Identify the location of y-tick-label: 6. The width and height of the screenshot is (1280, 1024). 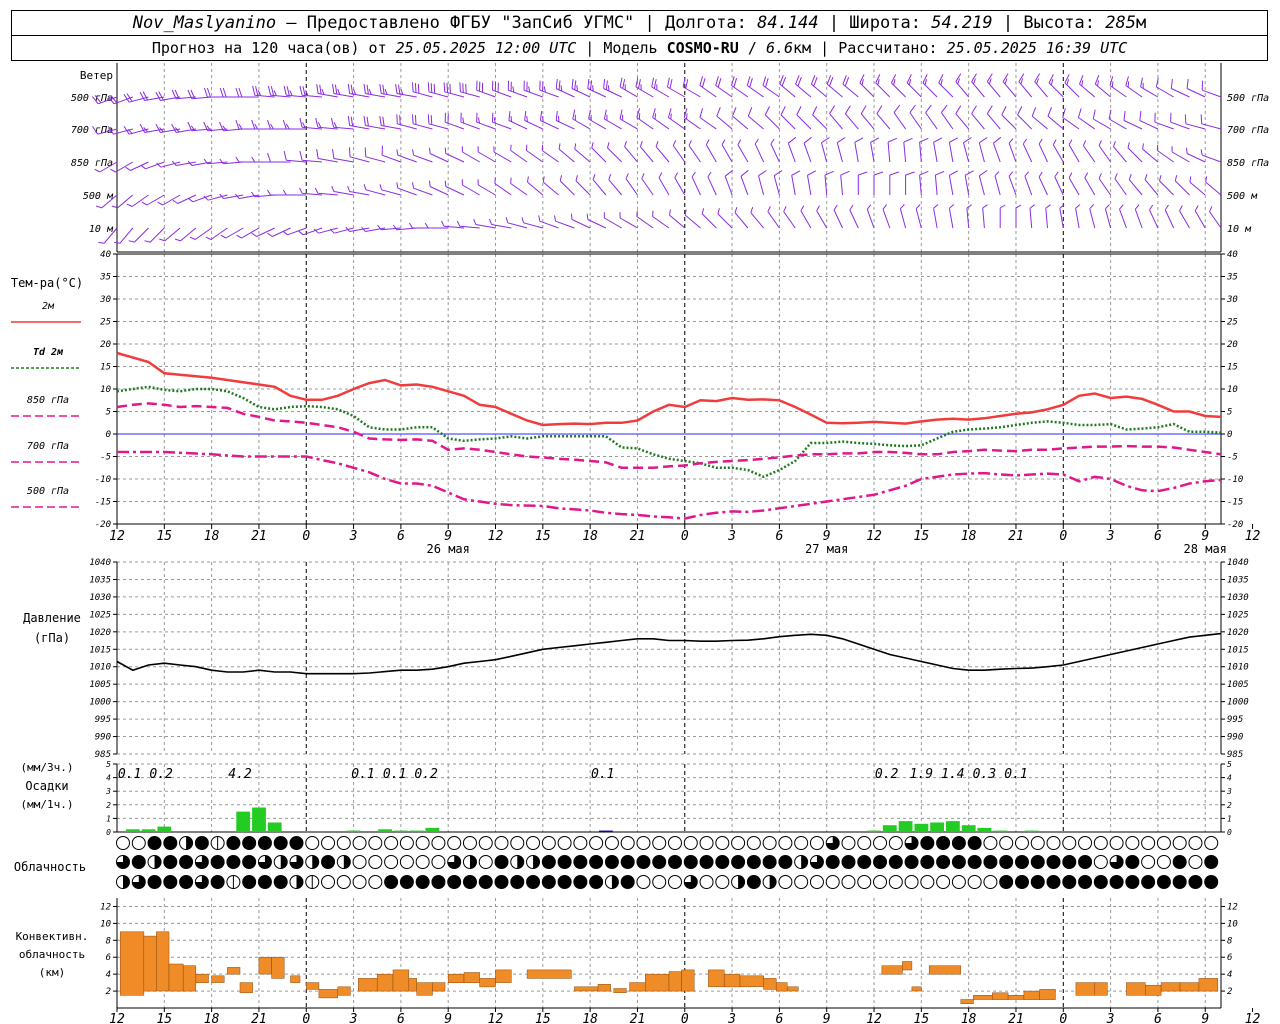
(1229, 958).